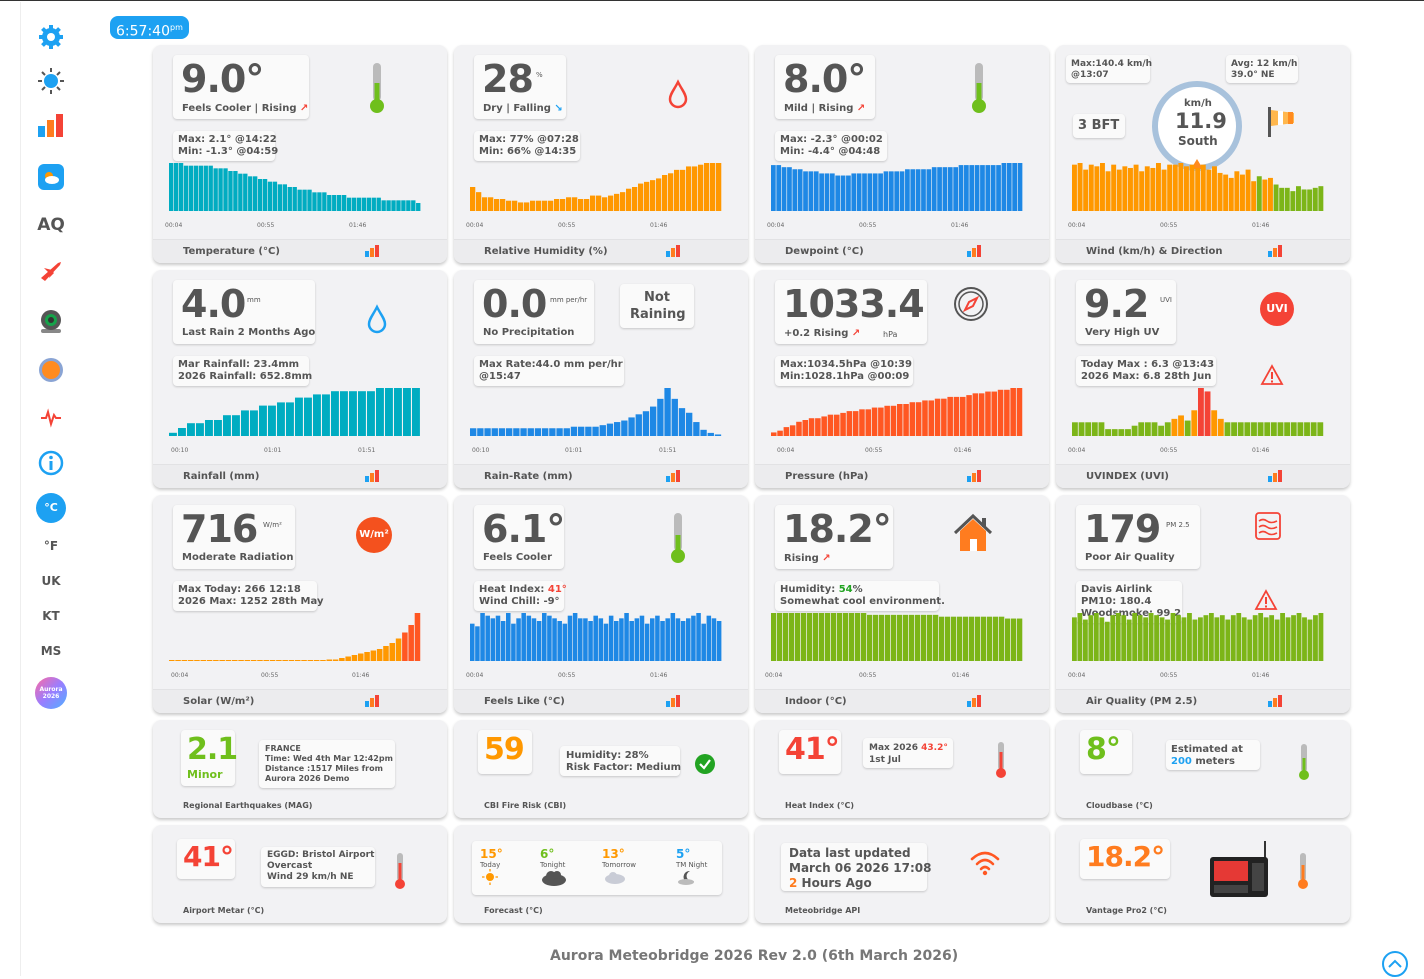 This screenshot has width=1424, height=979. I want to click on scroll-top-button, so click(1395, 964).